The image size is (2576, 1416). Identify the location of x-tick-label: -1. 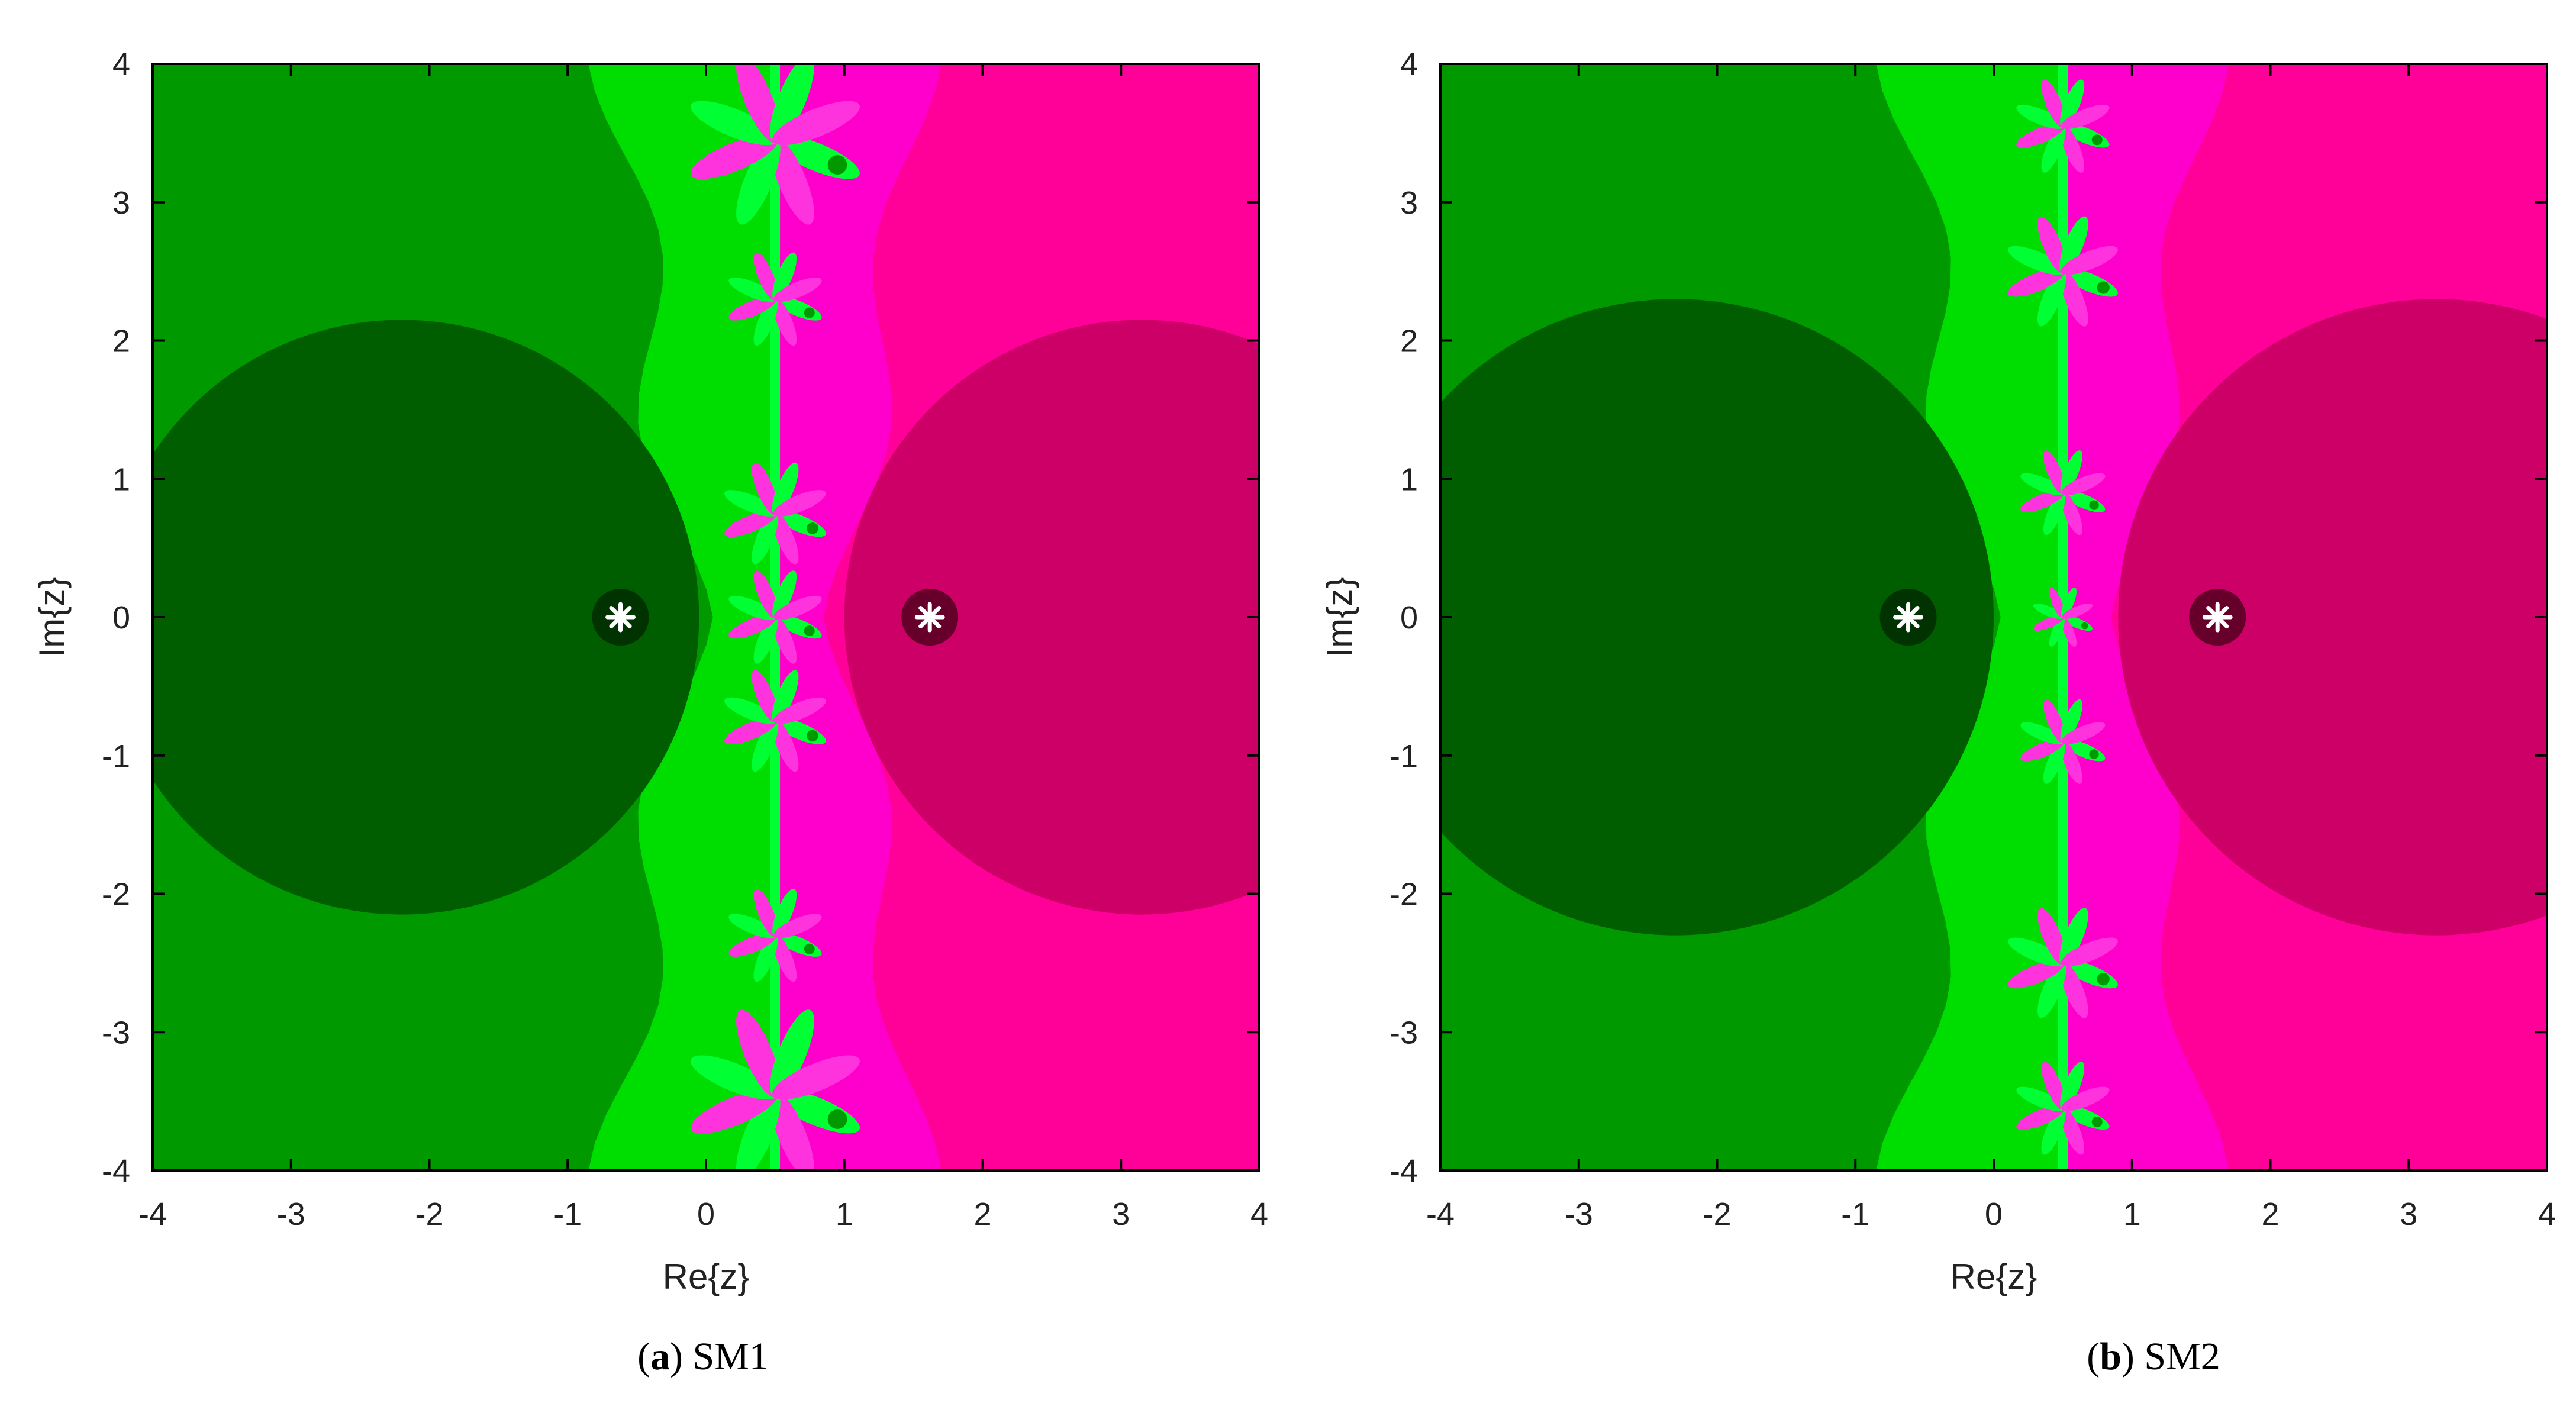
(567, 1214).